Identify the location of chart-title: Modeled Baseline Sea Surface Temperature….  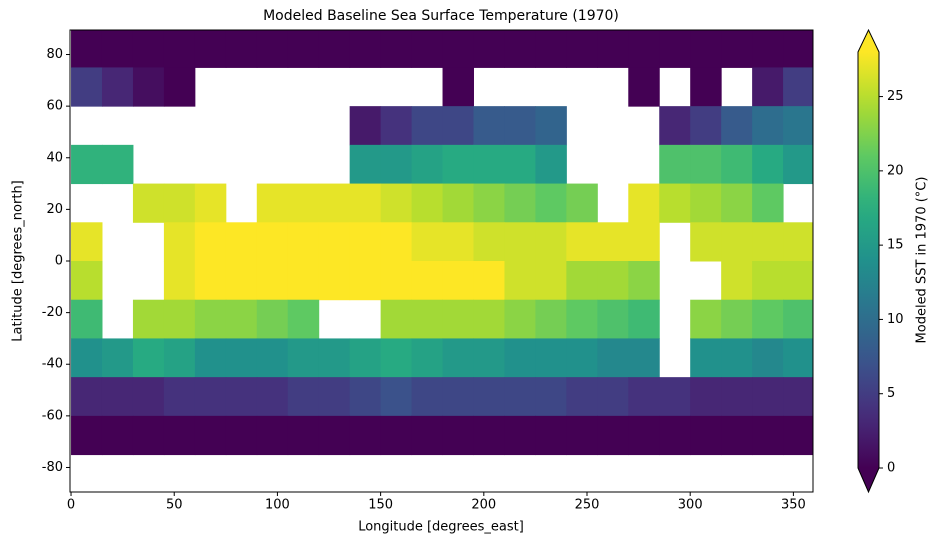
(441, 16).